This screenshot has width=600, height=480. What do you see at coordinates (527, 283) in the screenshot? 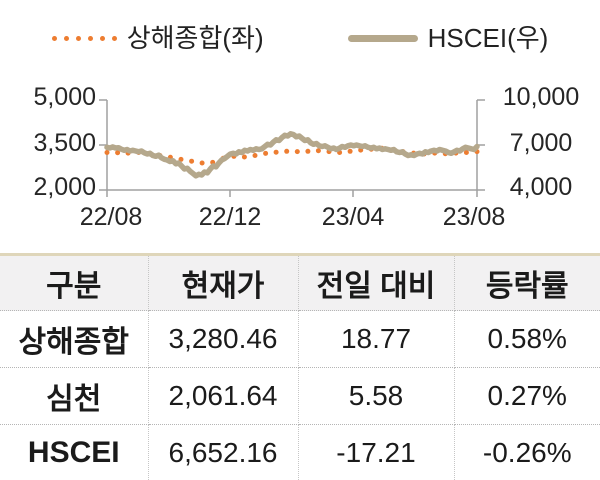
I see `col-header-change-rate: 등락률` at bounding box center [527, 283].